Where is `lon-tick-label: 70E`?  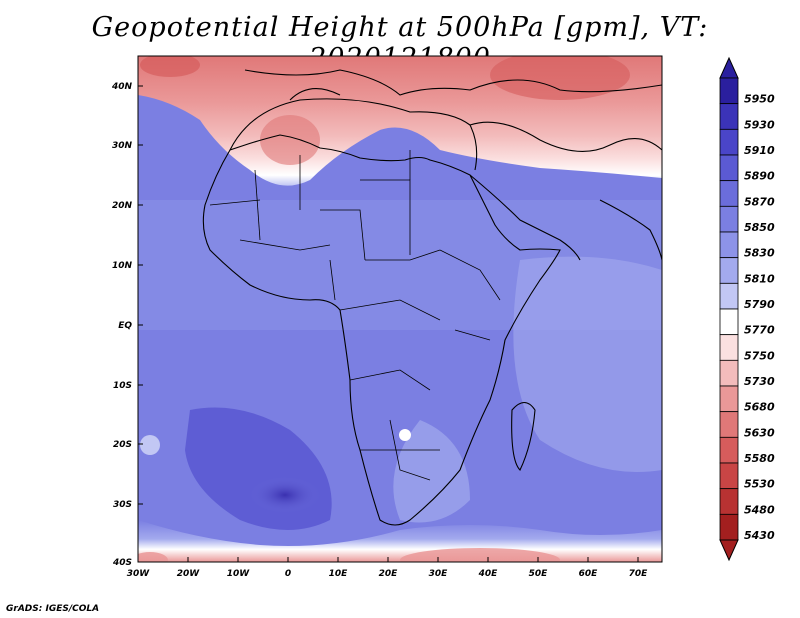
lon-tick-label: 70E is located at coordinates (639, 574).